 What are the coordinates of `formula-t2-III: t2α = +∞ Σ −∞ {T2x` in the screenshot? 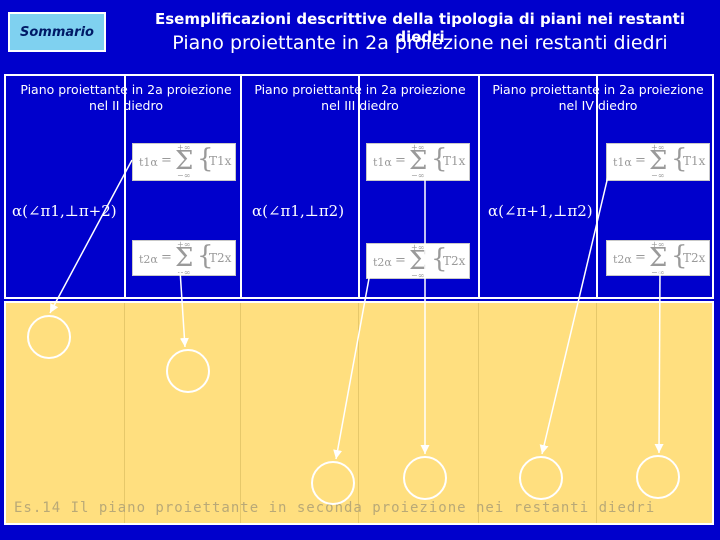 It's located at (418, 261).